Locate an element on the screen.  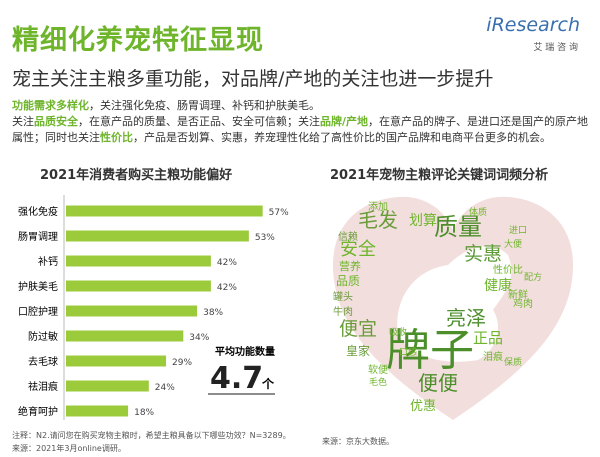
cloud-word: 质量 is located at coordinates (458, 227).